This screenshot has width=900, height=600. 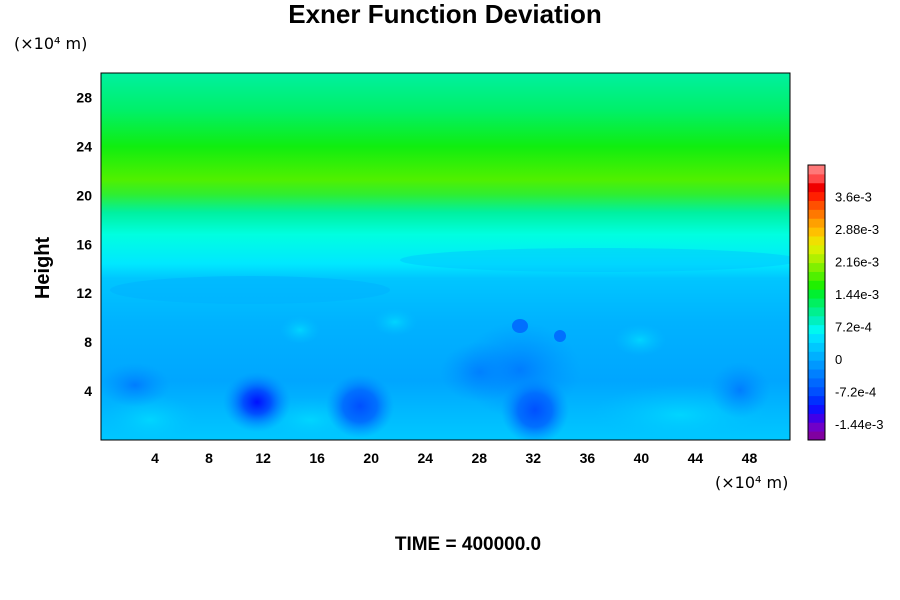 What do you see at coordinates (534, 458) in the screenshot?
I see `x-tick-label: 32` at bounding box center [534, 458].